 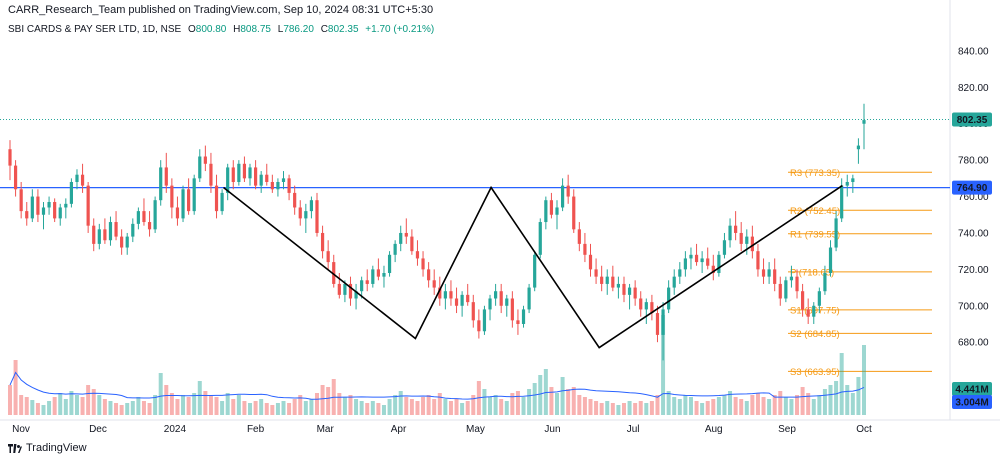 What do you see at coordinates (972, 119) in the screenshot?
I see `last-price-tag-bg` at bounding box center [972, 119].